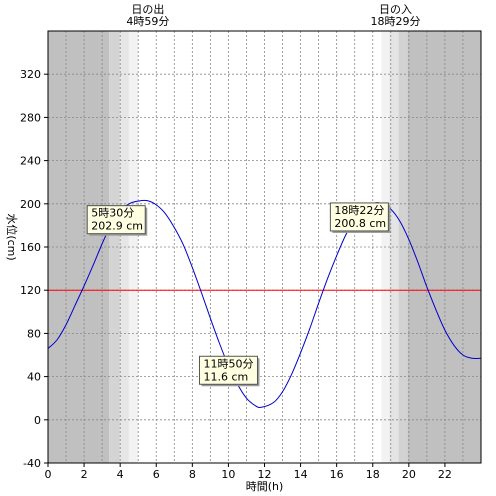 The height and width of the screenshot is (496, 496). Describe the element at coordinates (30, 117) in the screenshot. I see `y-tick-label: 280` at that location.